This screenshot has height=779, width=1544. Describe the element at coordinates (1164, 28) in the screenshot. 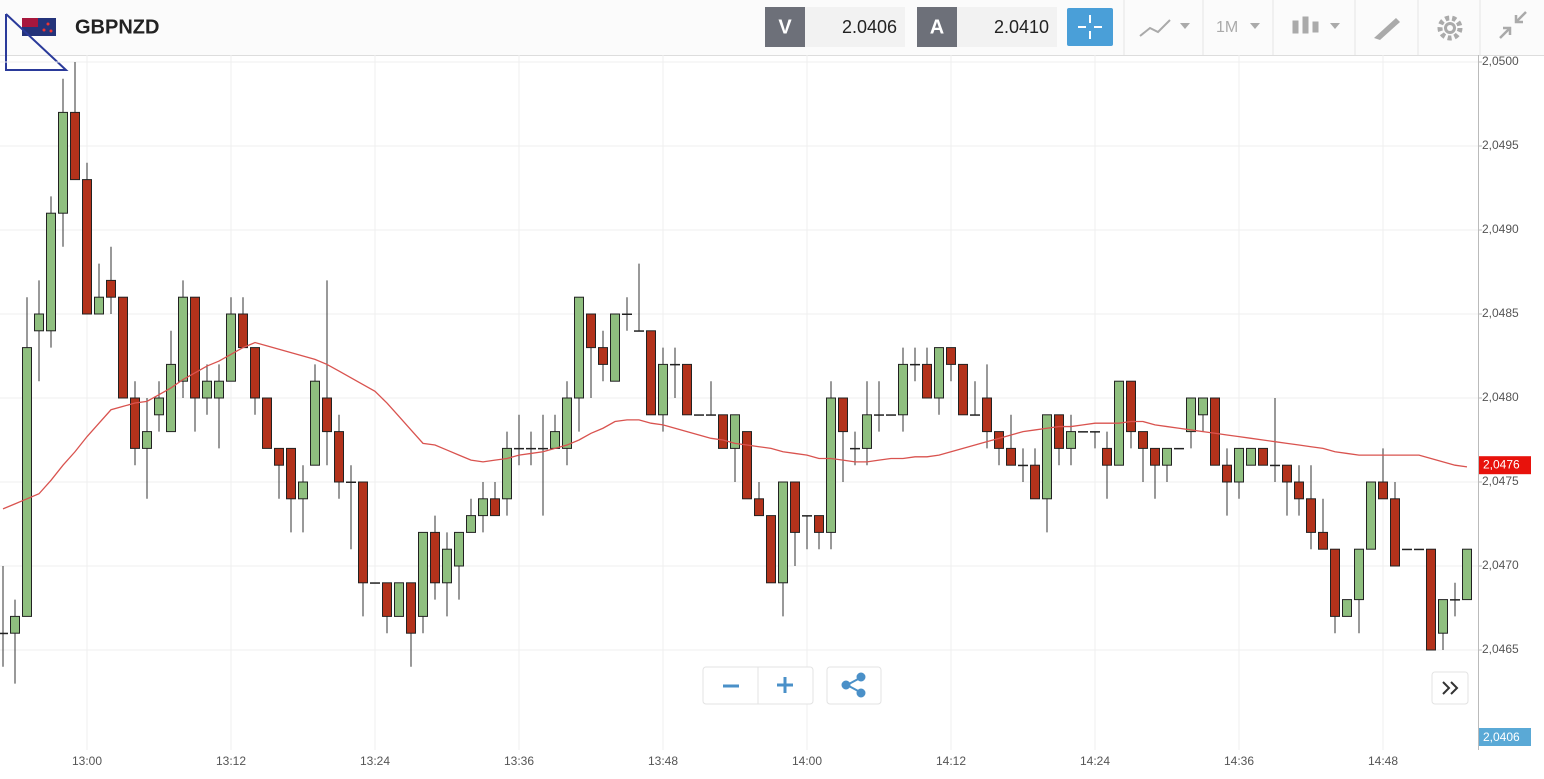

I see `chart-type-button` at that location.